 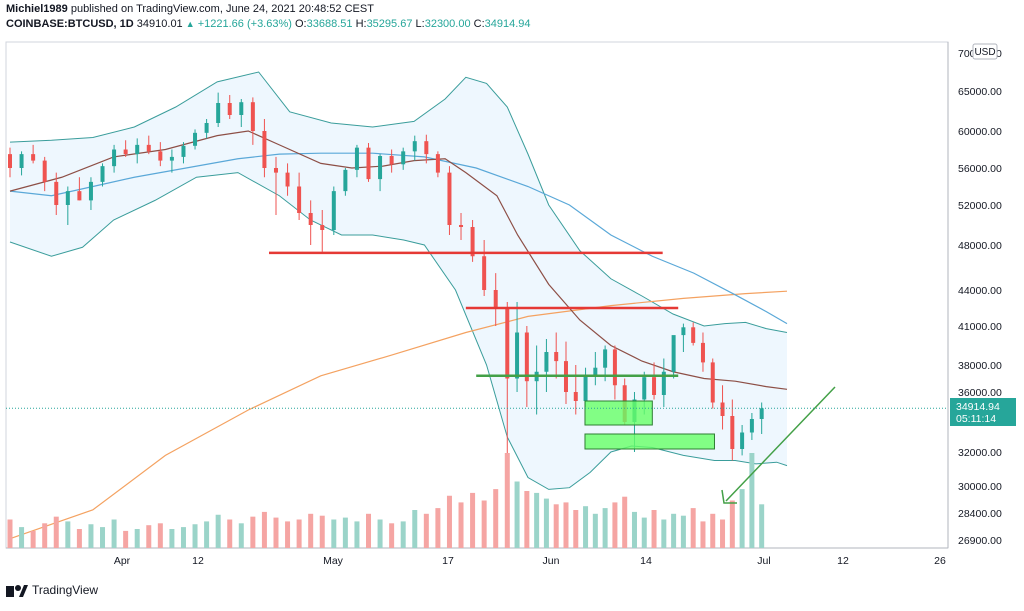 What do you see at coordinates (780, 444) in the screenshot?
I see `annotation-arrow-line` at bounding box center [780, 444].